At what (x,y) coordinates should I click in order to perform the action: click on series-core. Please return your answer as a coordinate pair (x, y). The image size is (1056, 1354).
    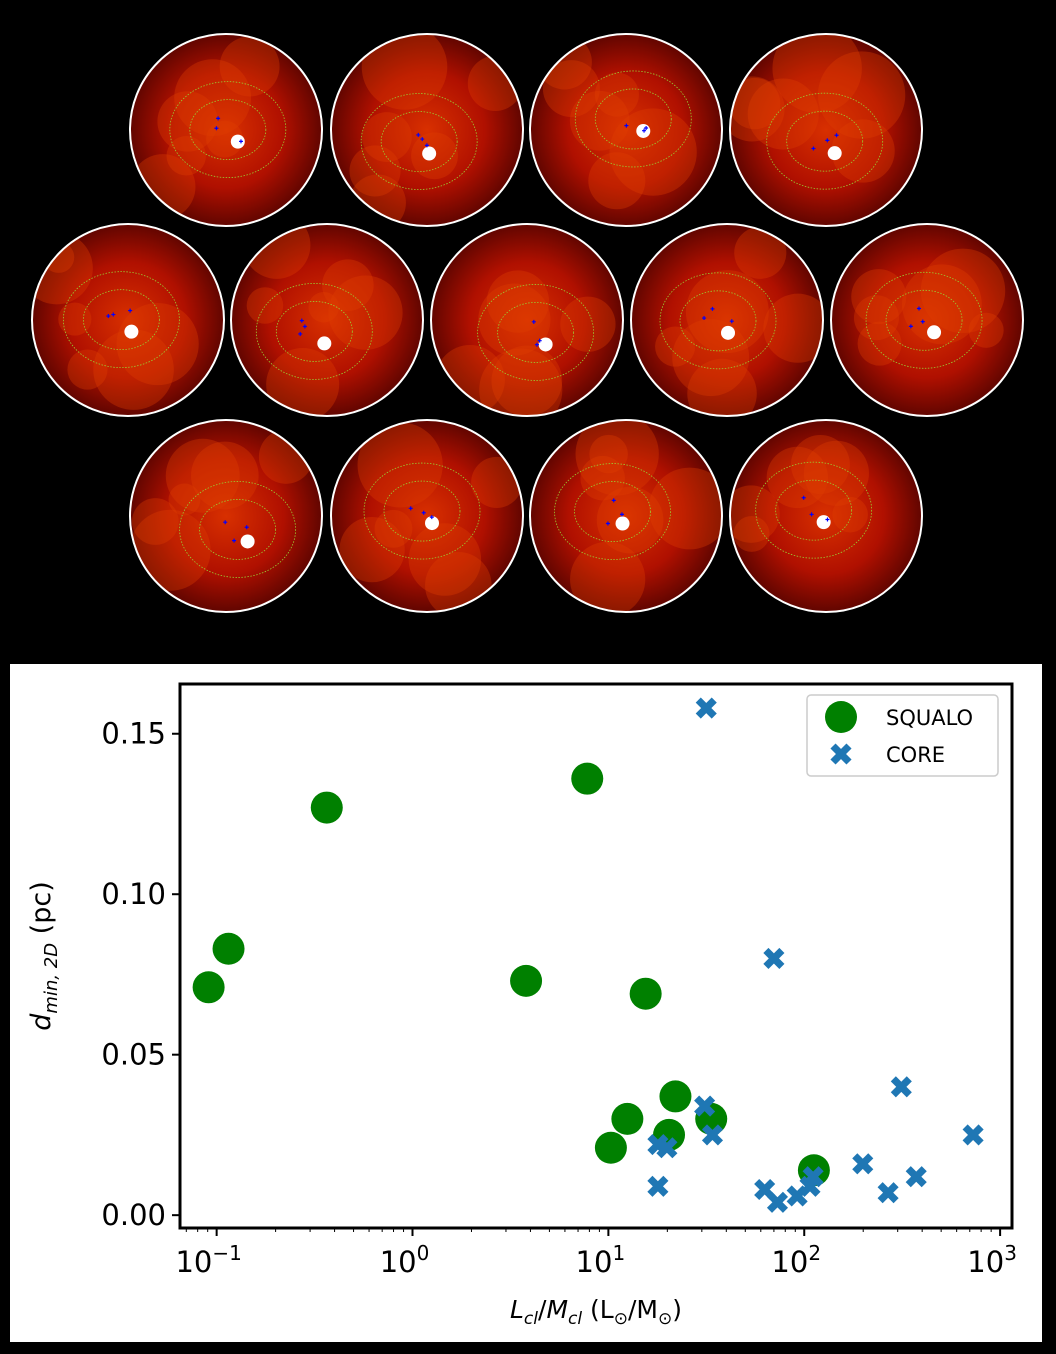
    Looking at the image, I should click on (815, 955).